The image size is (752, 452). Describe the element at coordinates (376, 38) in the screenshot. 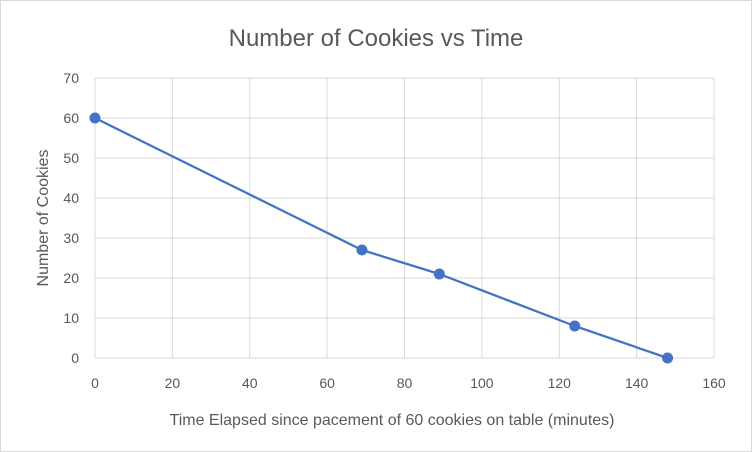

I see `chart-title: Number of Cookies vs Time` at that location.